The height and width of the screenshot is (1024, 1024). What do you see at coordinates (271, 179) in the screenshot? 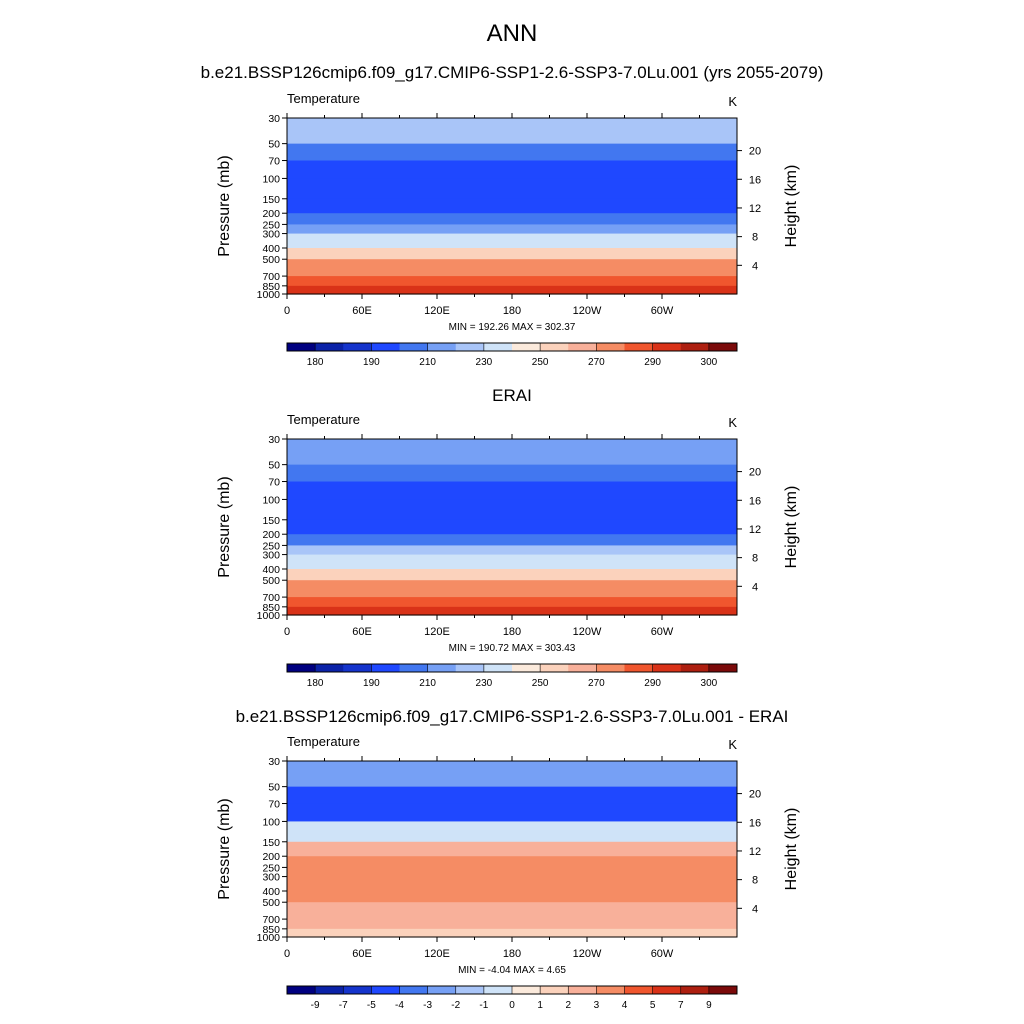
I see `y-tick-label: 100` at bounding box center [271, 179].